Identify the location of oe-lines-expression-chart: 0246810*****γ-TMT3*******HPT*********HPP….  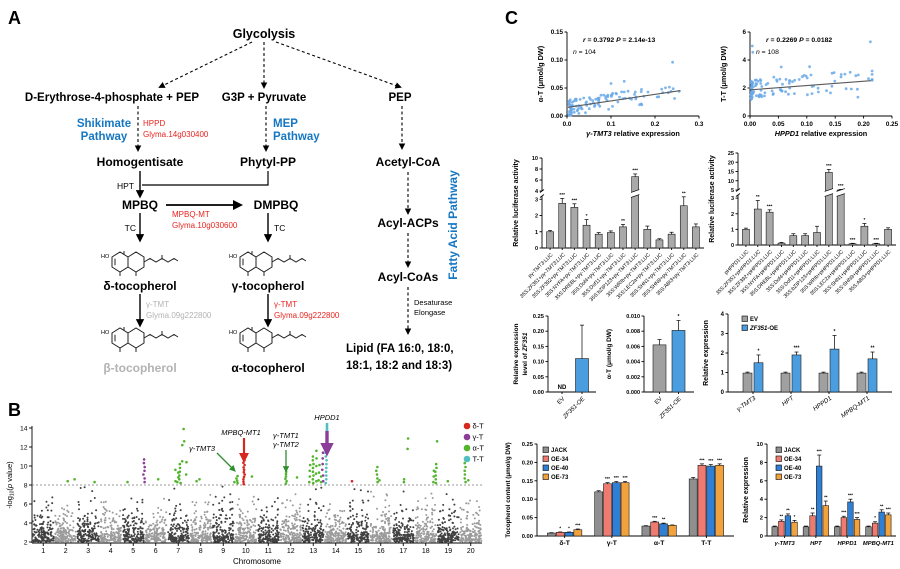
(819, 494).